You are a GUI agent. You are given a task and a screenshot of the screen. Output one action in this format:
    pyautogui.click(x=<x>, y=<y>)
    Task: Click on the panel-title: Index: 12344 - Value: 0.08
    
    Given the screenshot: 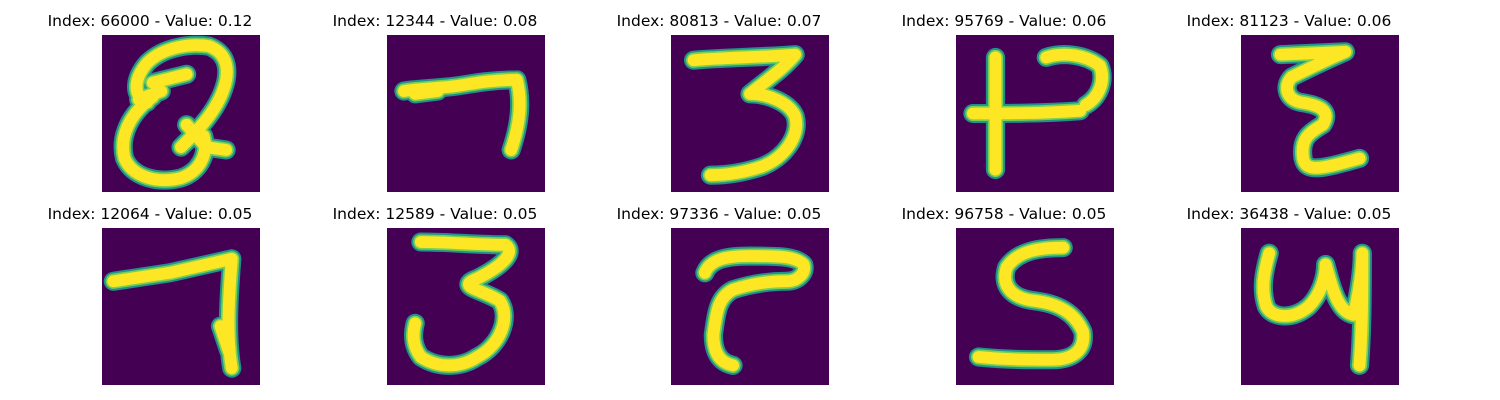 What is the action you would take?
    pyautogui.click(x=435, y=21)
    